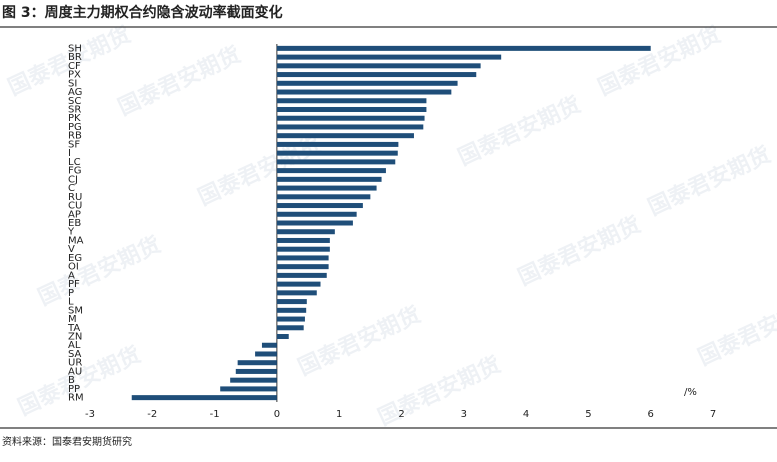 This screenshot has width=777, height=462. What do you see at coordinates (76, 398) in the screenshot?
I see `y-tick-label: RM` at bounding box center [76, 398].